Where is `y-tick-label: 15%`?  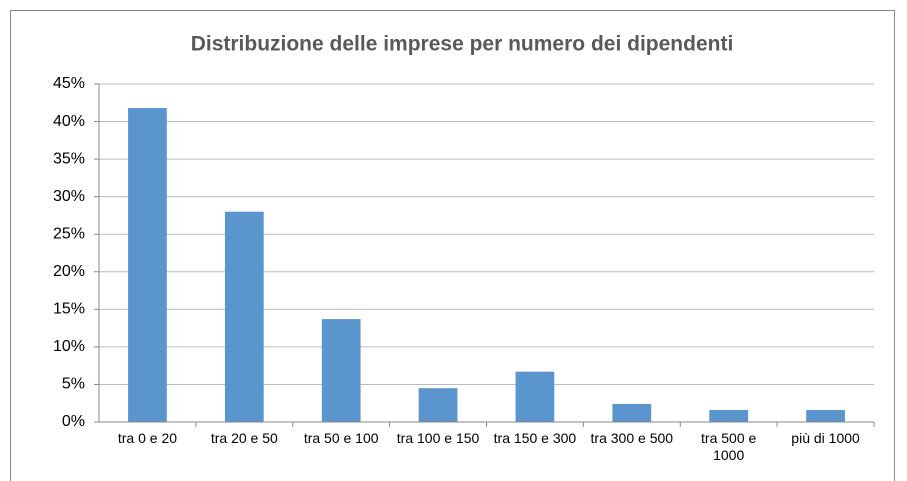
y-tick-label: 15% is located at coordinates (69, 309).